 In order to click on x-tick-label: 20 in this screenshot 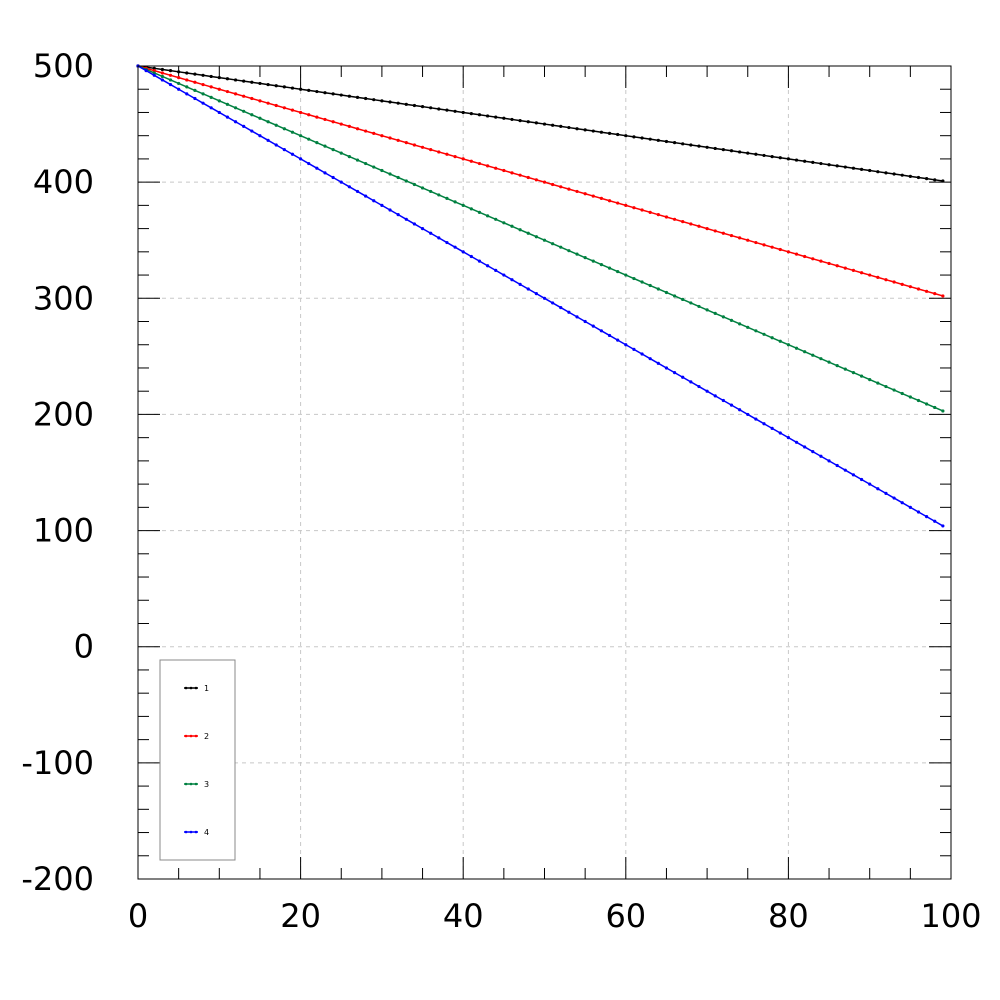, I will do `click(300, 916)`.